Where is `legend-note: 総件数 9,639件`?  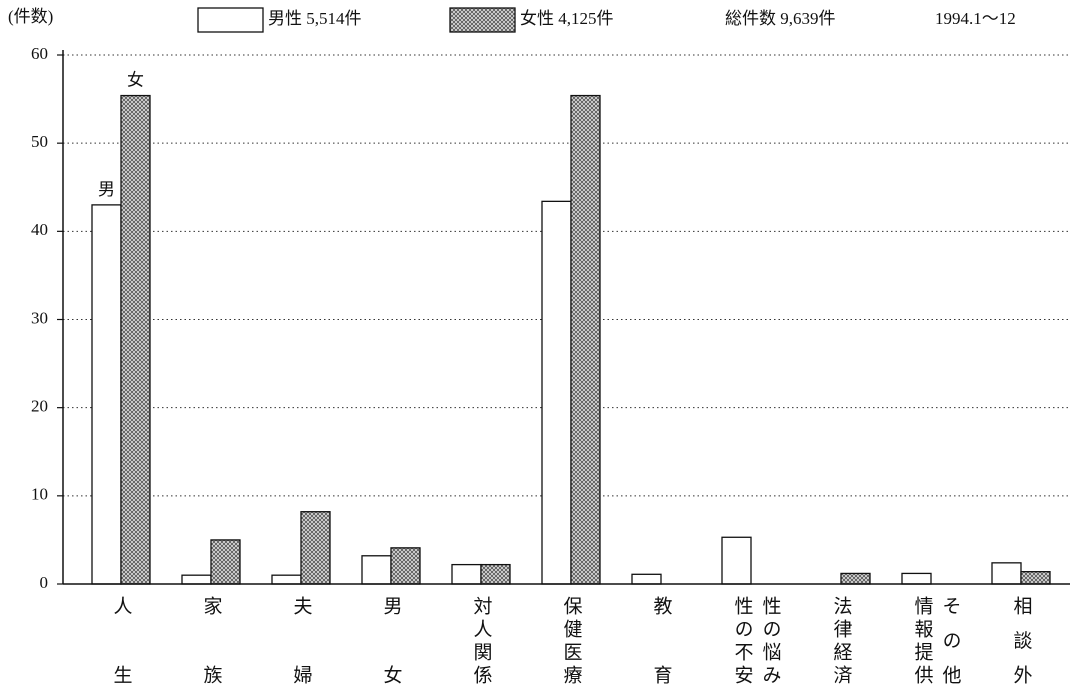
legend-note: 総件数 9,639件 is located at coordinates (780, 18).